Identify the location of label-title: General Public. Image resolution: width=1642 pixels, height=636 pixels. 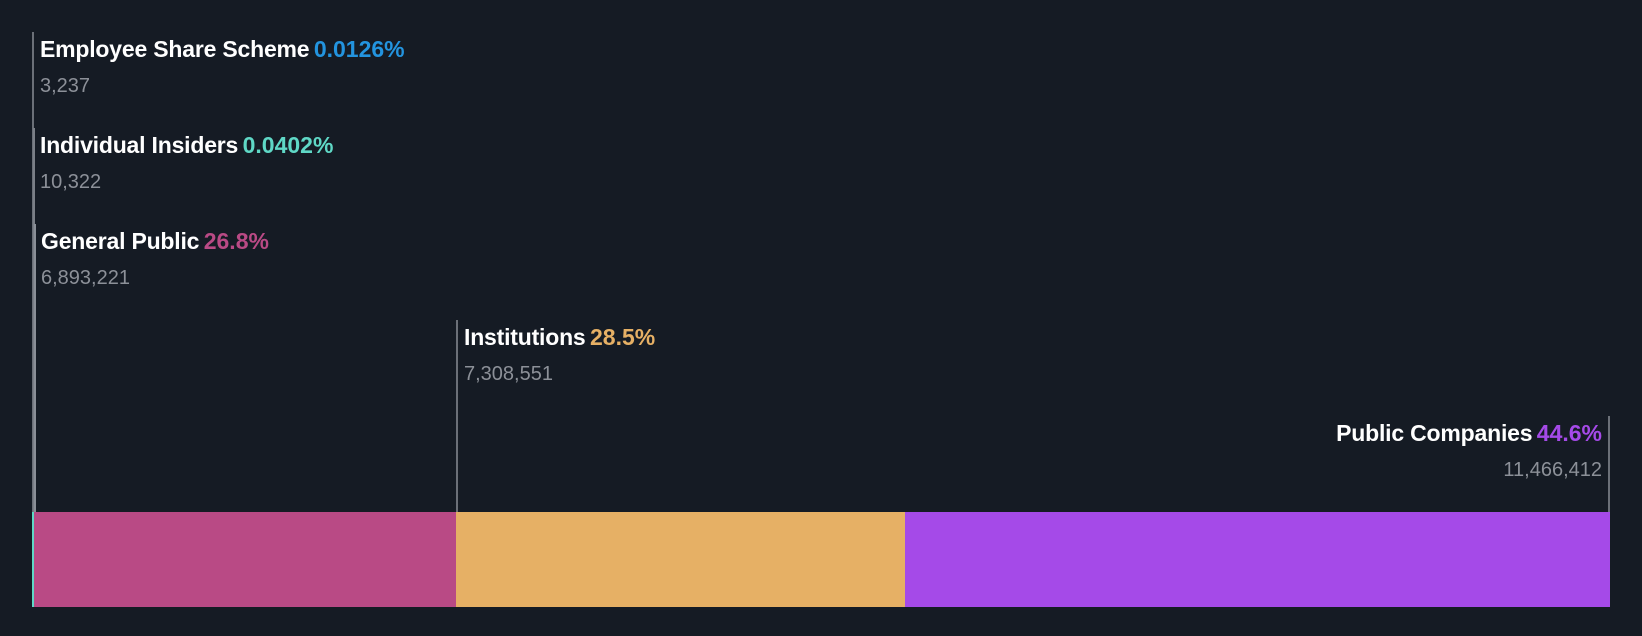
(120, 241).